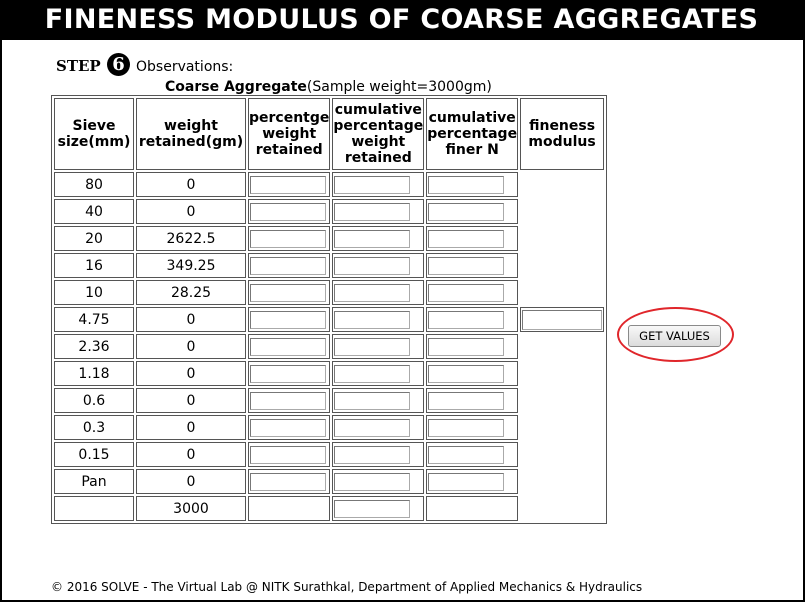 This screenshot has width=805, height=604. What do you see at coordinates (372, 508) in the screenshot?
I see `total-cumulative-input` at bounding box center [372, 508].